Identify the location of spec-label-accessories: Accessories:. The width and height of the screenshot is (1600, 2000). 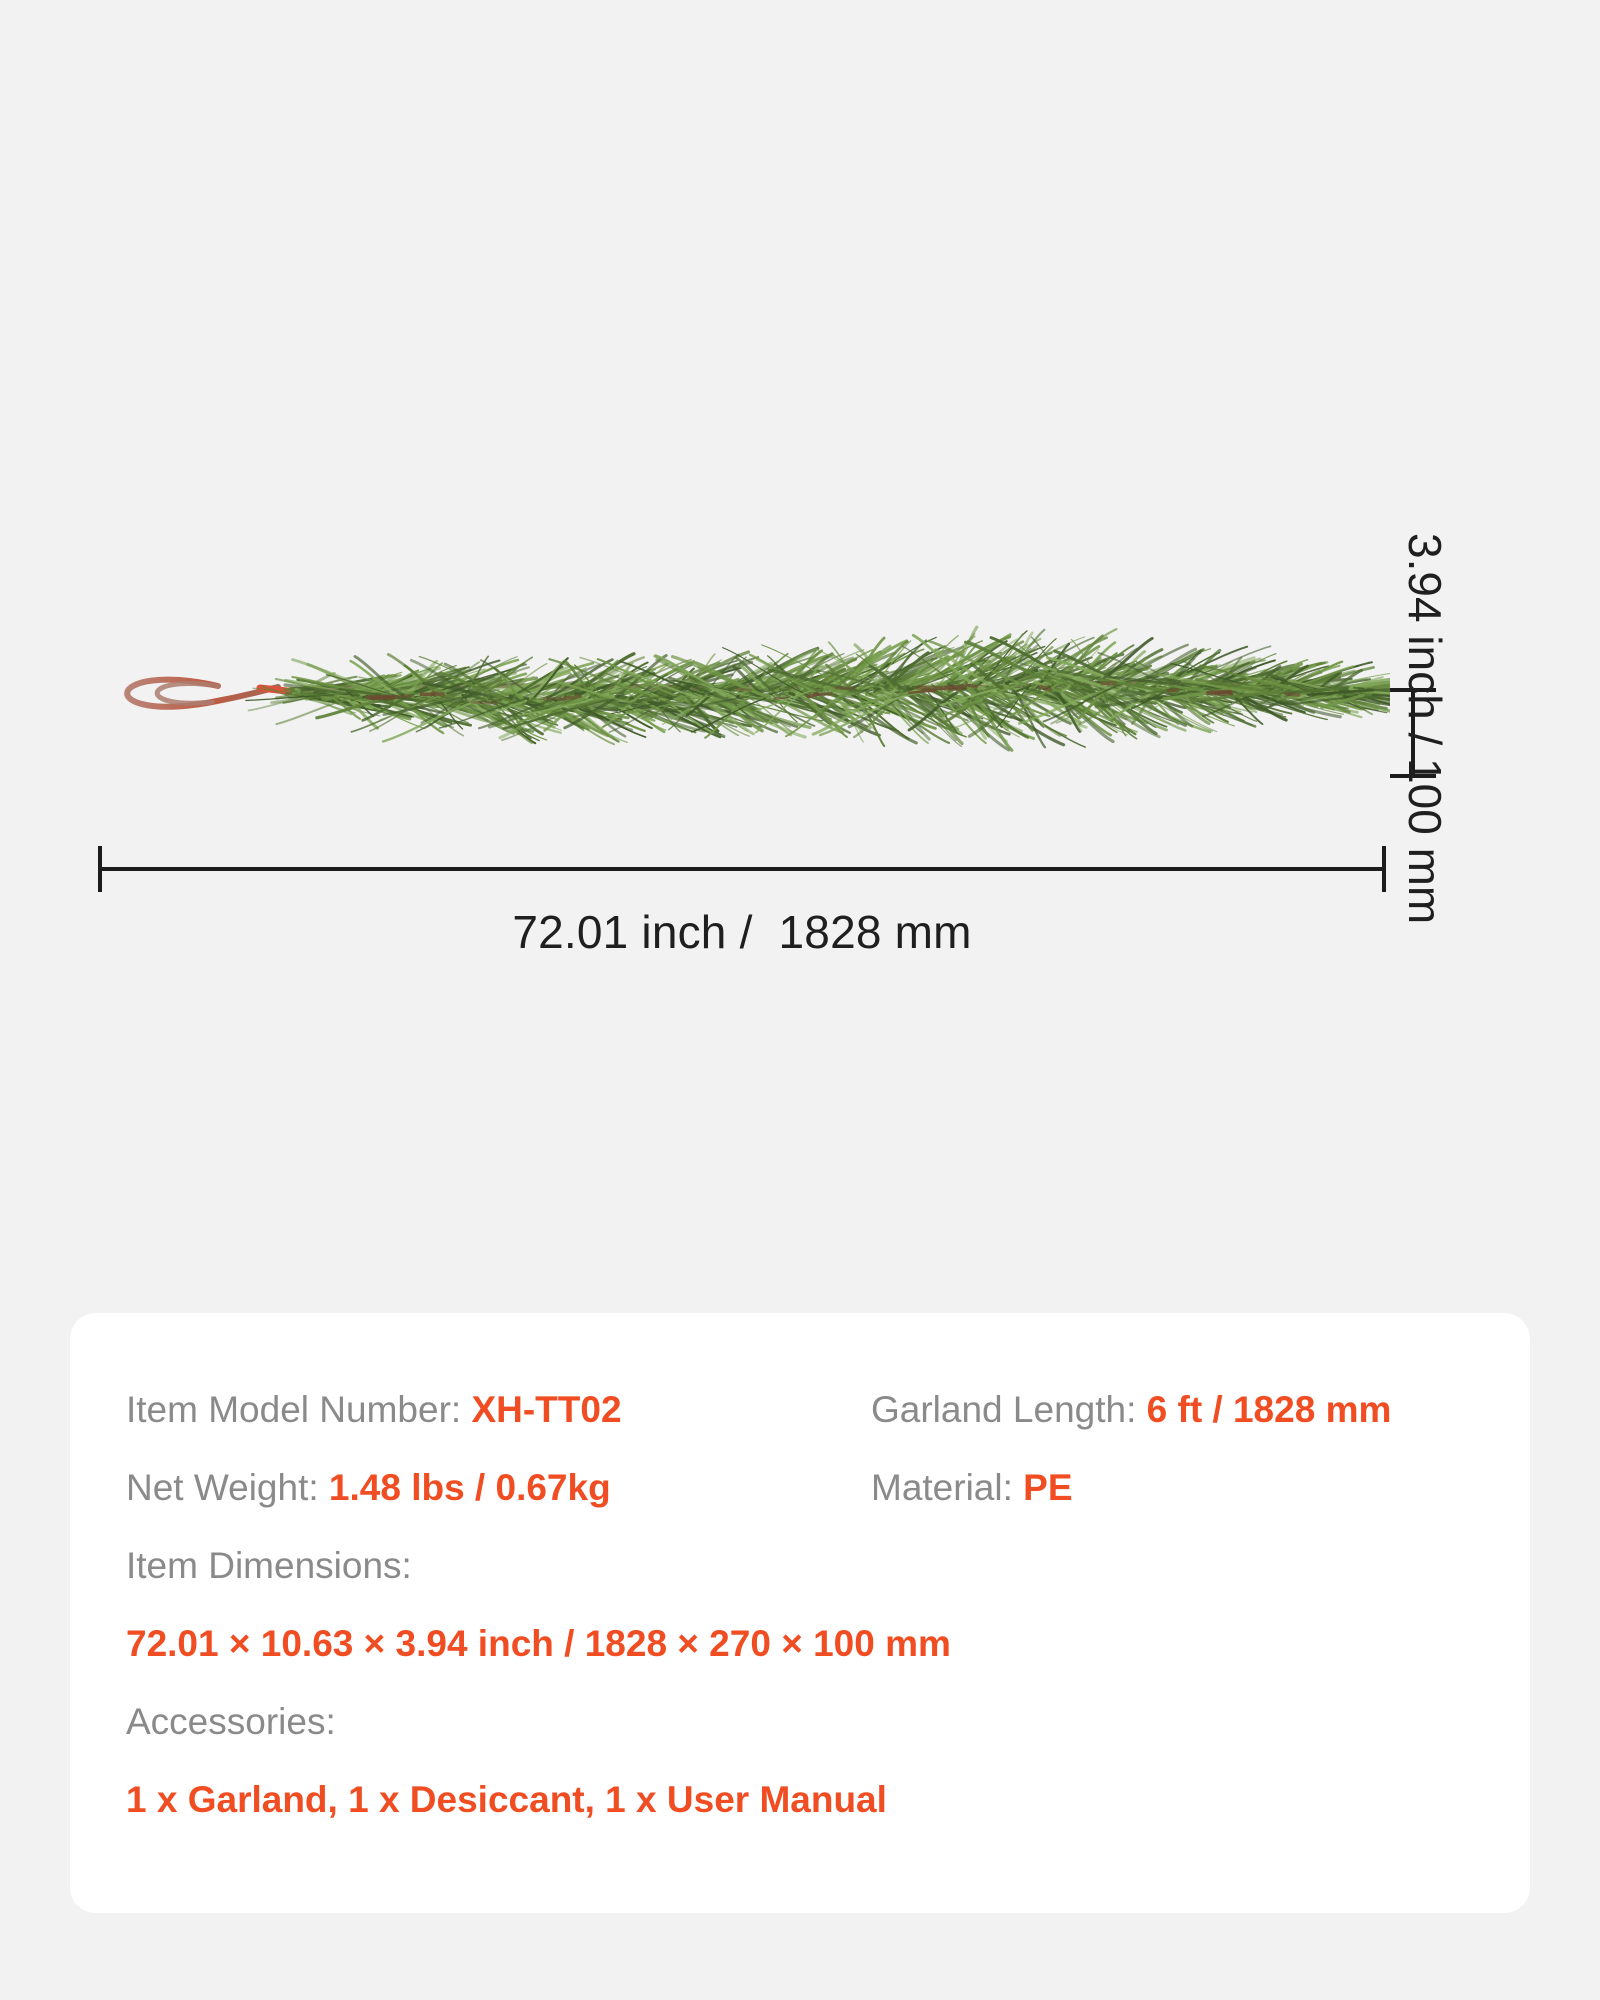
(231, 1721).